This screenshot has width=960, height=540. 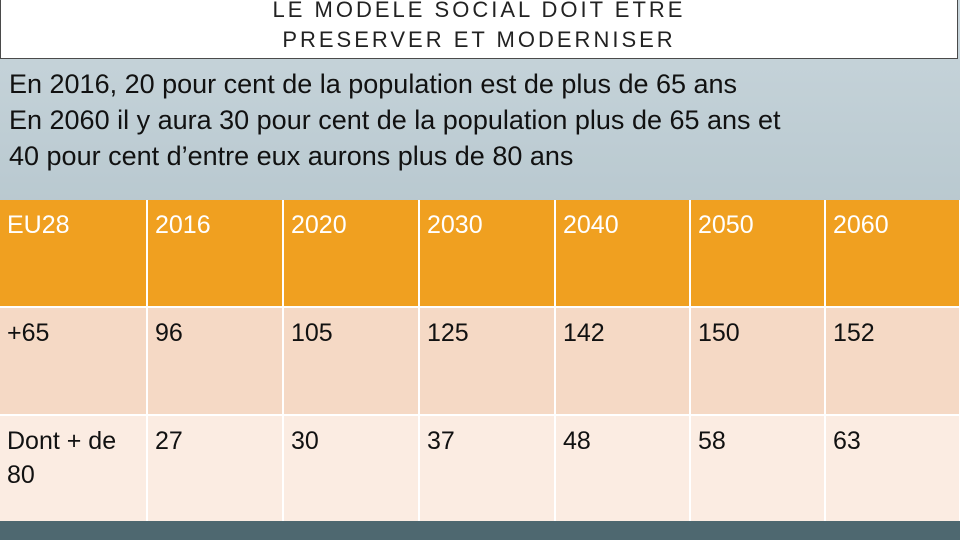 What do you see at coordinates (487, 254) in the screenshot?
I see `table-header-cell: 2030` at bounding box center [487, 254].